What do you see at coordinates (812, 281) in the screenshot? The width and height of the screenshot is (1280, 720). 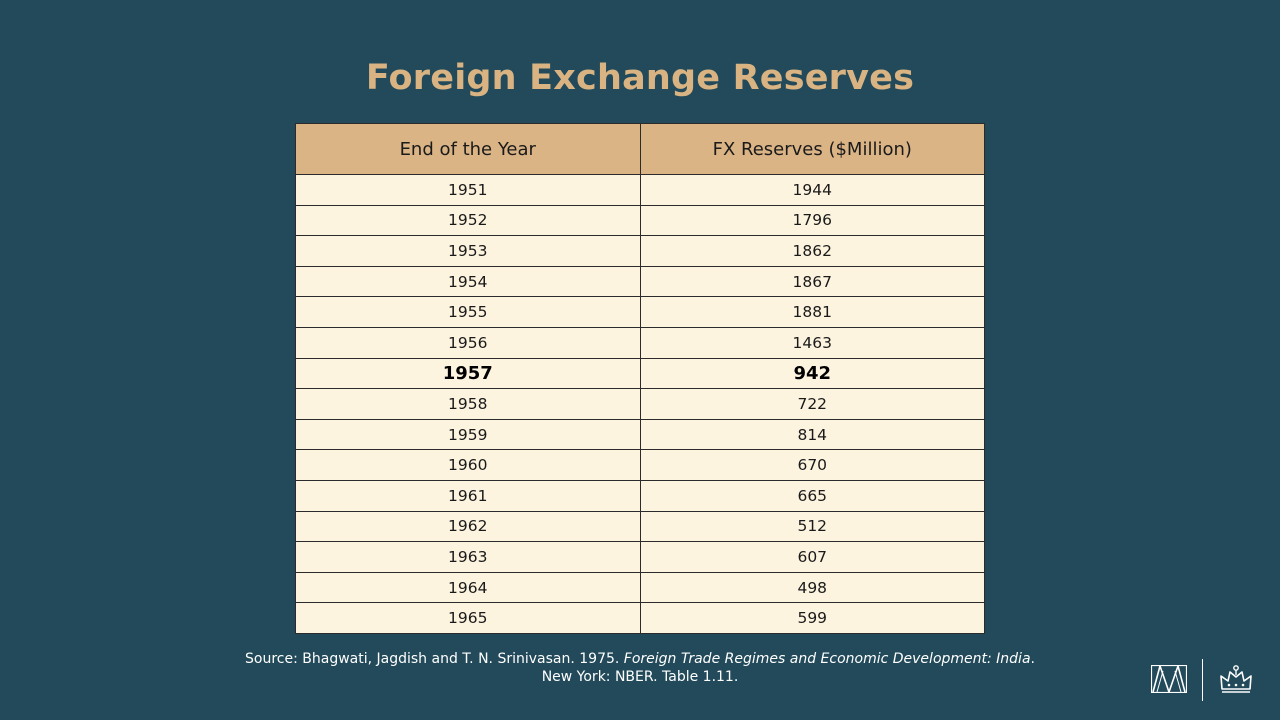 I see `reserves-cell: 1867` at bounding box center [812, 281].